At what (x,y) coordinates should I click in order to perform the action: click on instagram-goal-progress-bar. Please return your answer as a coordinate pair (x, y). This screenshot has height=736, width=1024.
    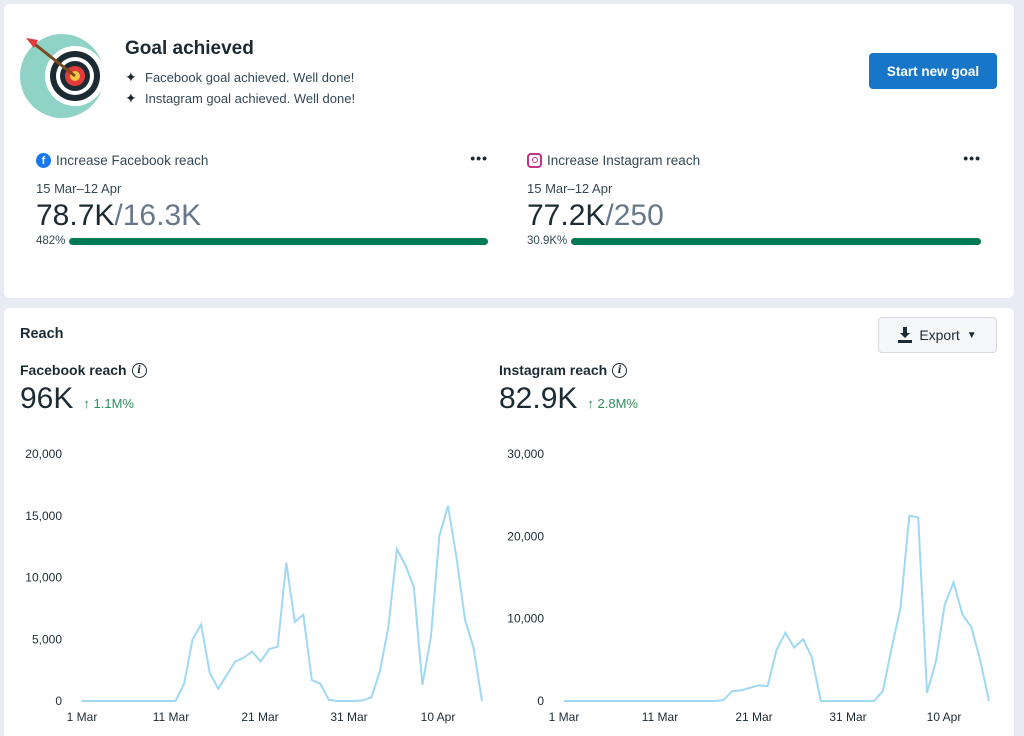
    Looking at the image, I should click on (776, 241).